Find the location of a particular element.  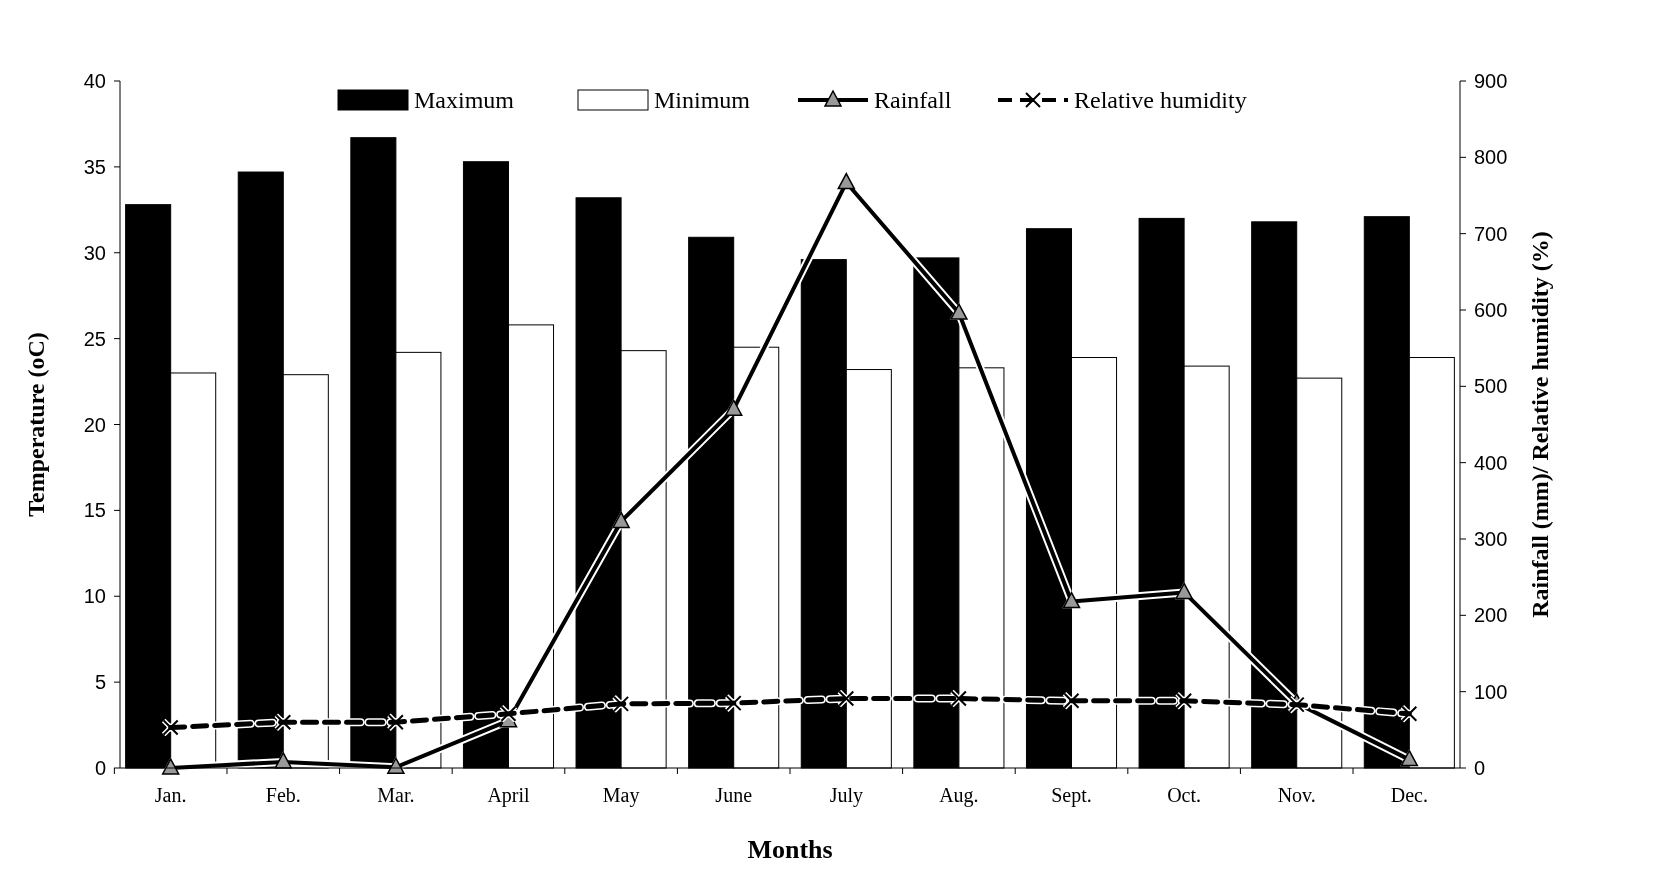

y-tick-label: 10 is located at coordinates (94, 596).